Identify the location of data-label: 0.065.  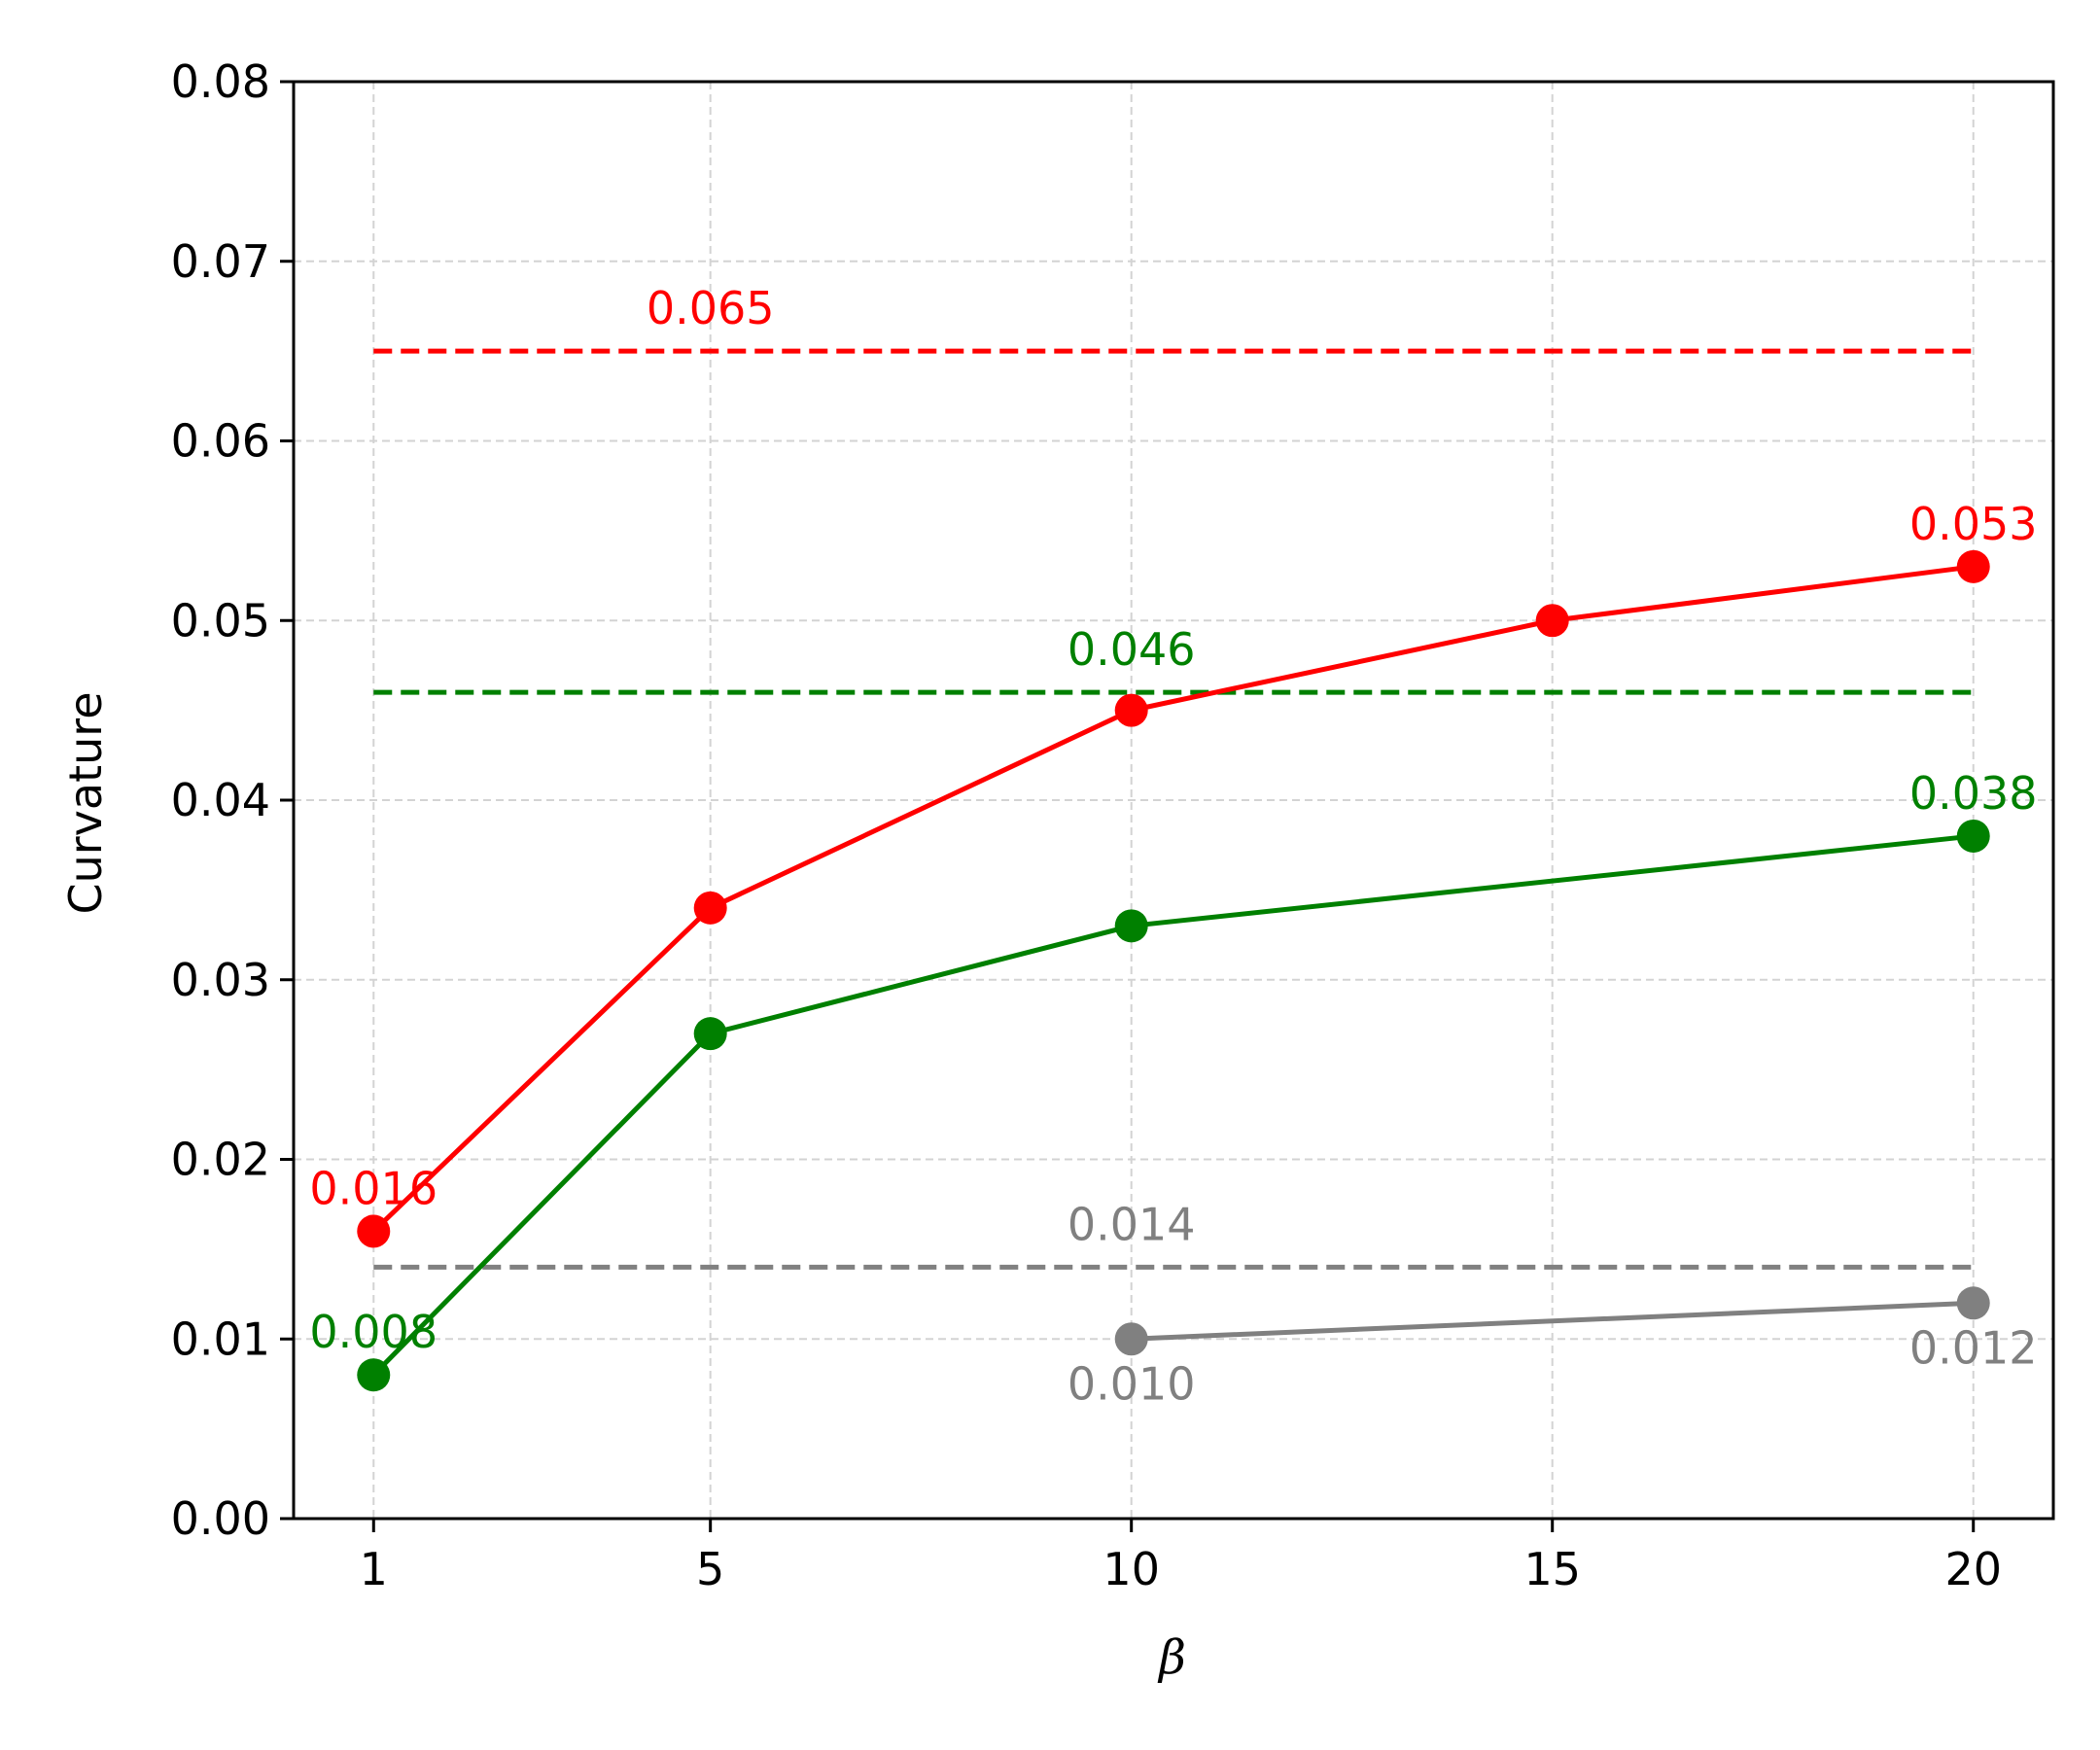
(711, 308).